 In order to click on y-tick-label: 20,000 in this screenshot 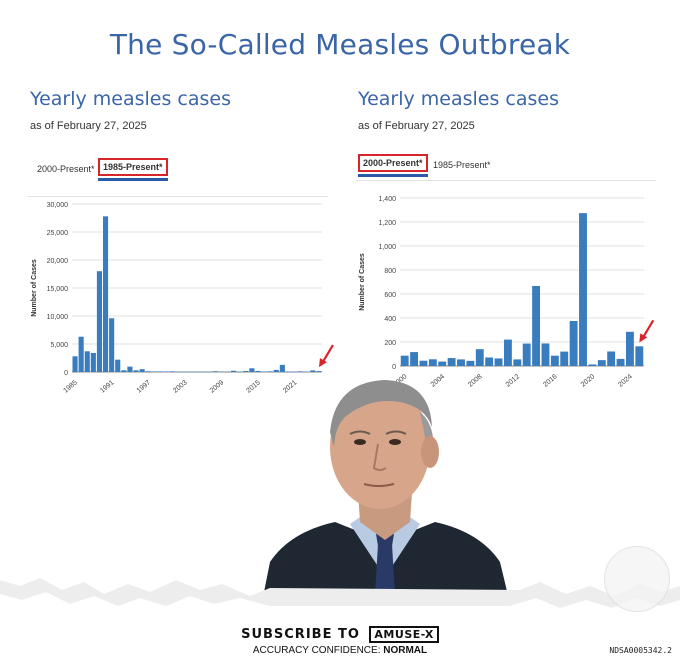, I will do `click(58, 261)`.